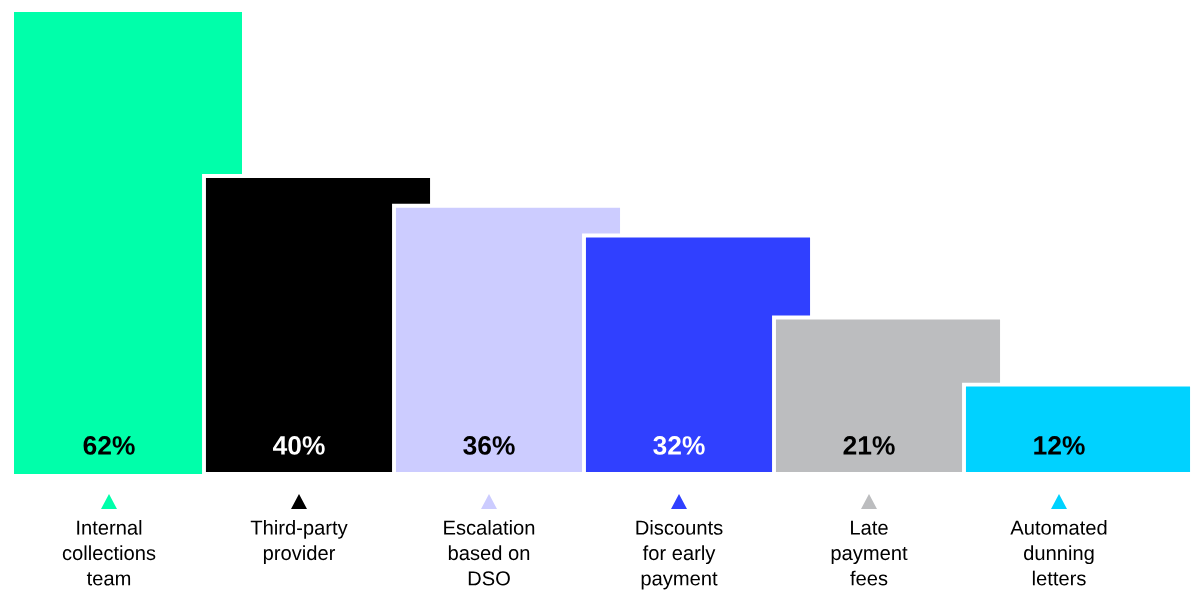  I want to click on x-tick-label: Escalation based on DSO, so click(489, 553).